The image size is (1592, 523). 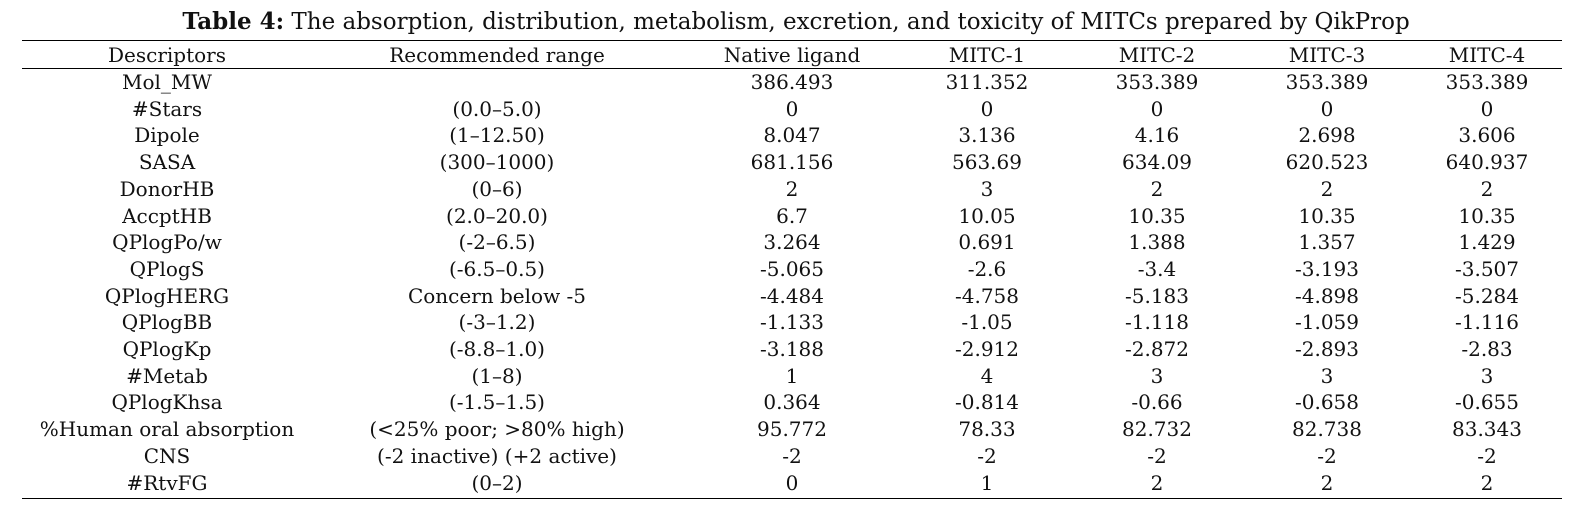 I want to click on value-cell: 82.738, so click(x=1327, y=429).